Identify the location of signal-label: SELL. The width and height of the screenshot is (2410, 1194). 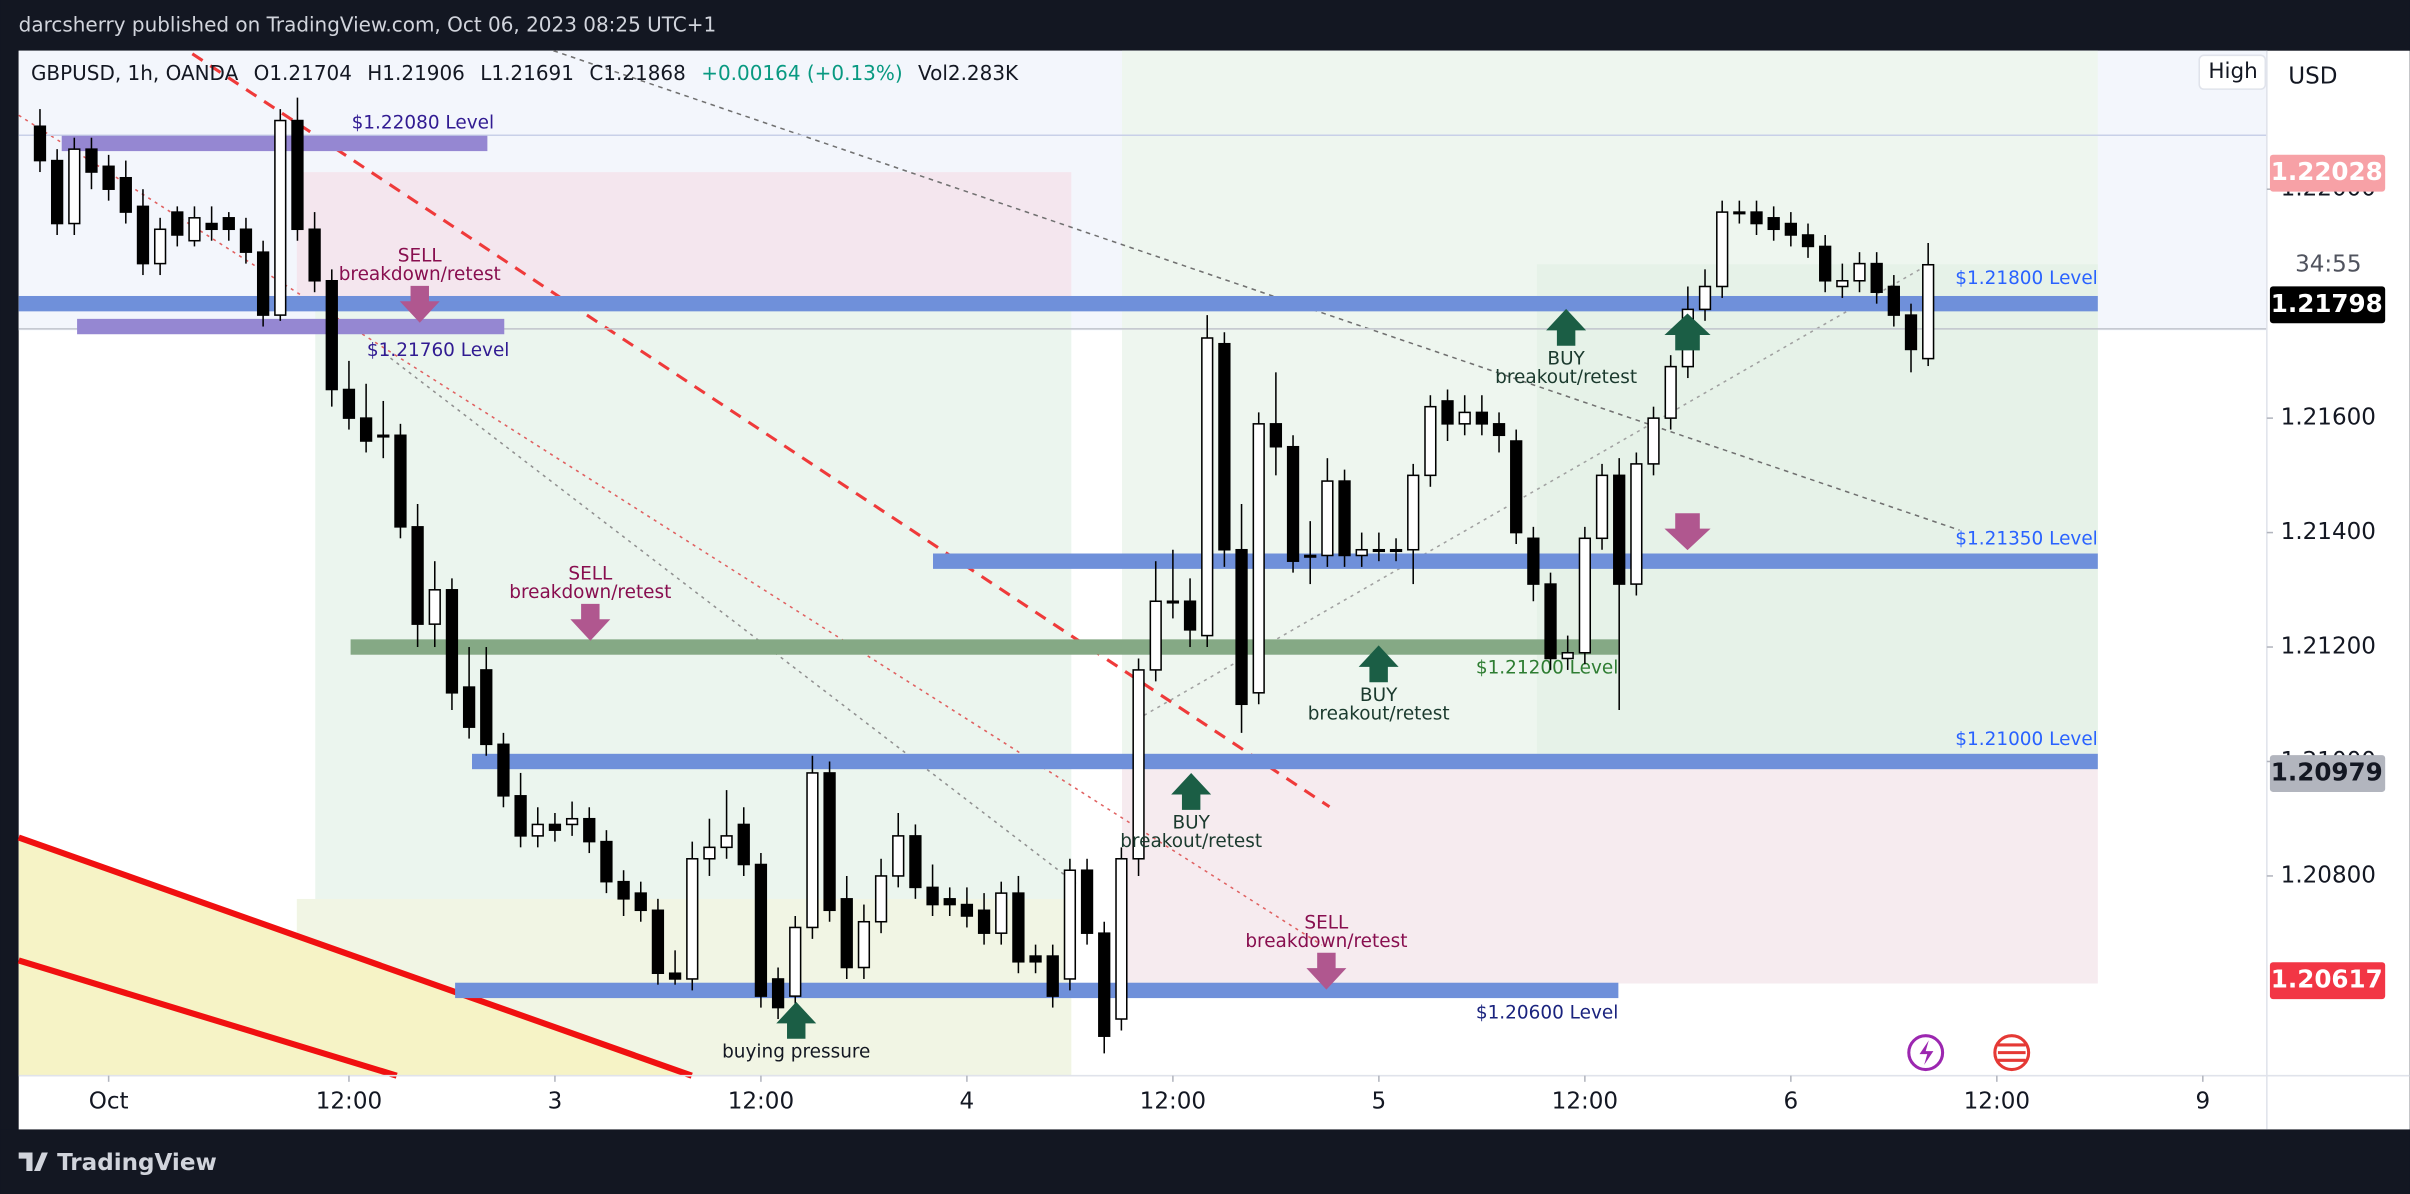
(590, 574).